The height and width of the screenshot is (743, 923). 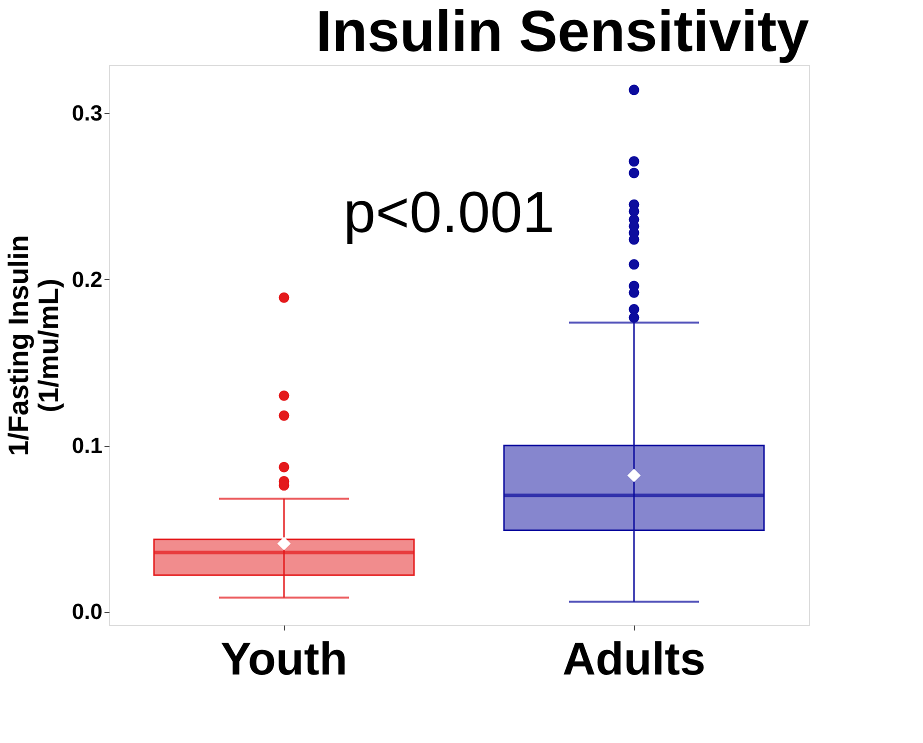 I want to click on x-tick-label: Adults, so click(x=634, y=658).